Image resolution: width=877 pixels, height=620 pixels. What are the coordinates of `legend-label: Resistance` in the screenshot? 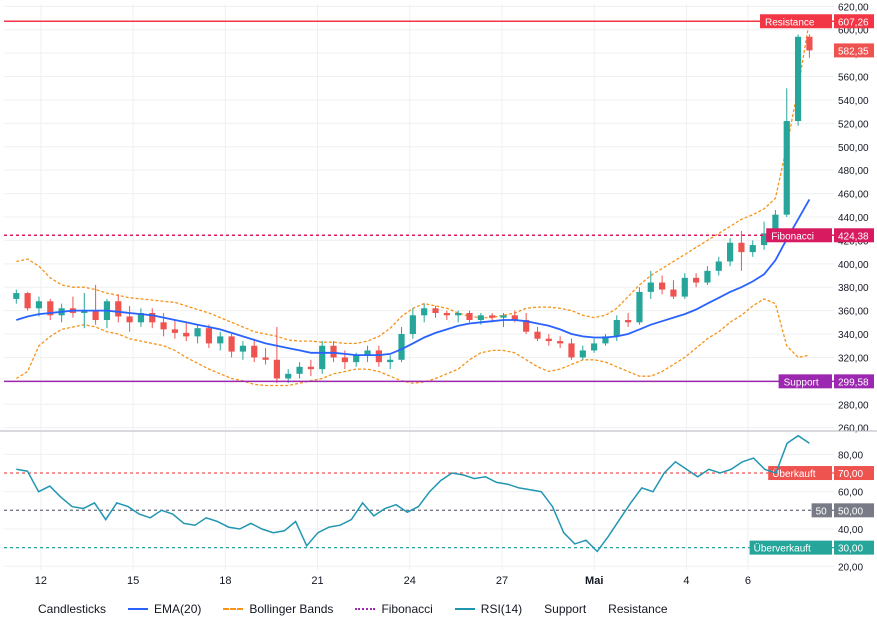 It's located at (638, 609).